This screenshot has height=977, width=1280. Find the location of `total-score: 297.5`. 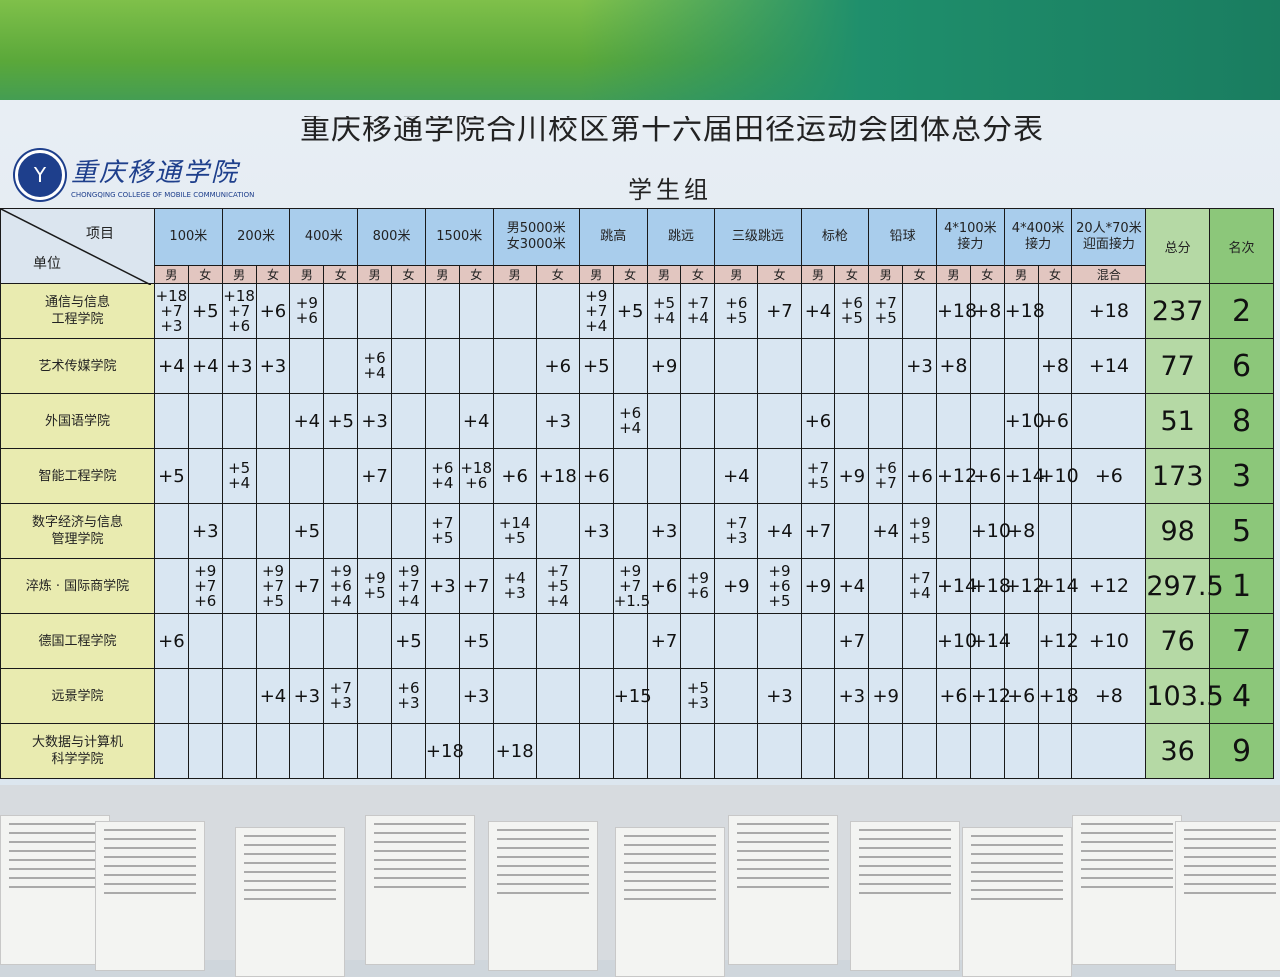

total-score: 297.5 is located at coordinates (1184, 586).